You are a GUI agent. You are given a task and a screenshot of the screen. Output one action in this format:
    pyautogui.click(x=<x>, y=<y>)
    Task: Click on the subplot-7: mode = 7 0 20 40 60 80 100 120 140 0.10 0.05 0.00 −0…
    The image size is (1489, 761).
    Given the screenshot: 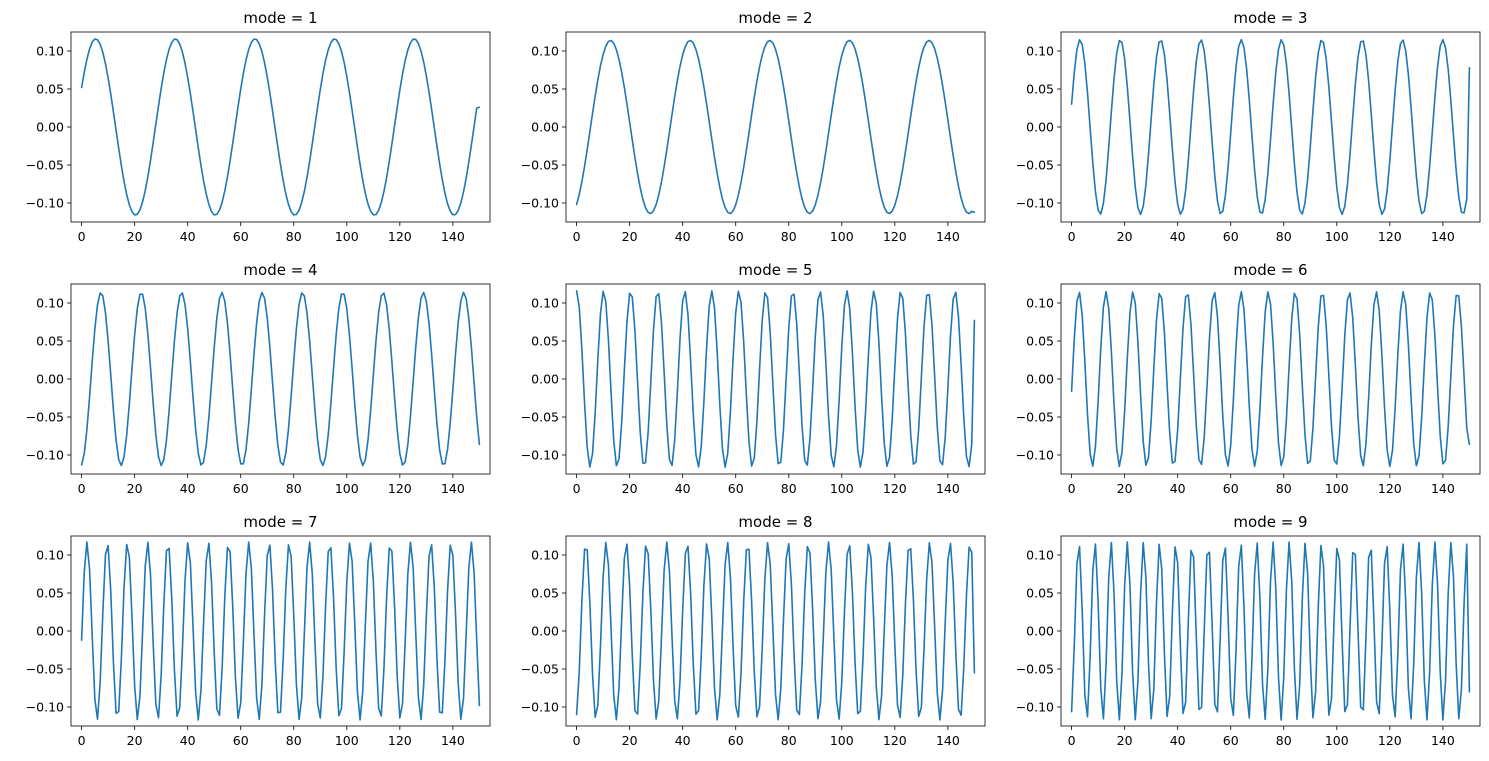 What is the action you would take?
    pyautogui.click(x=258, y=630)
    